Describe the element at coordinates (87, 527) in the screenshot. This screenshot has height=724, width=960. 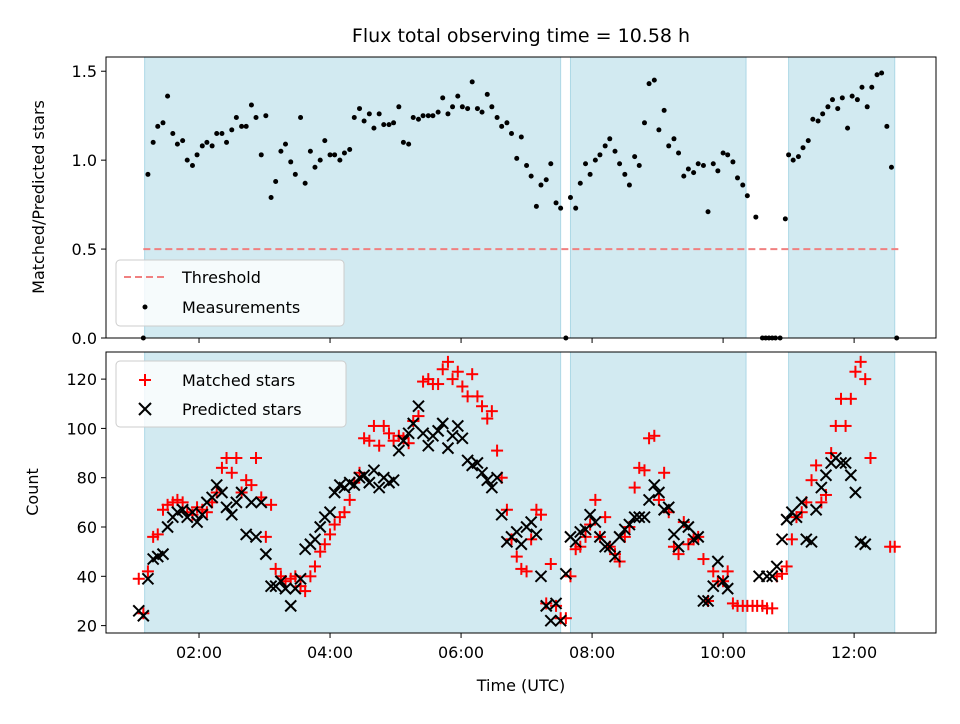
I see `y-tick-label: 60` at that location.